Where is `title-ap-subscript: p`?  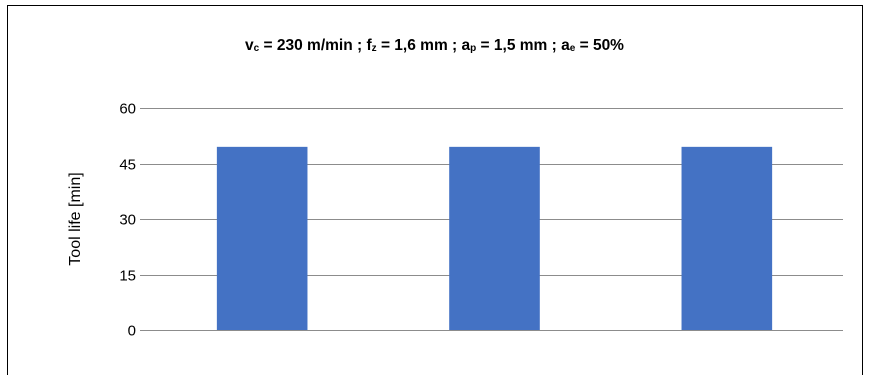 title-ap-subscript: p is located at coordinates (473, 48).